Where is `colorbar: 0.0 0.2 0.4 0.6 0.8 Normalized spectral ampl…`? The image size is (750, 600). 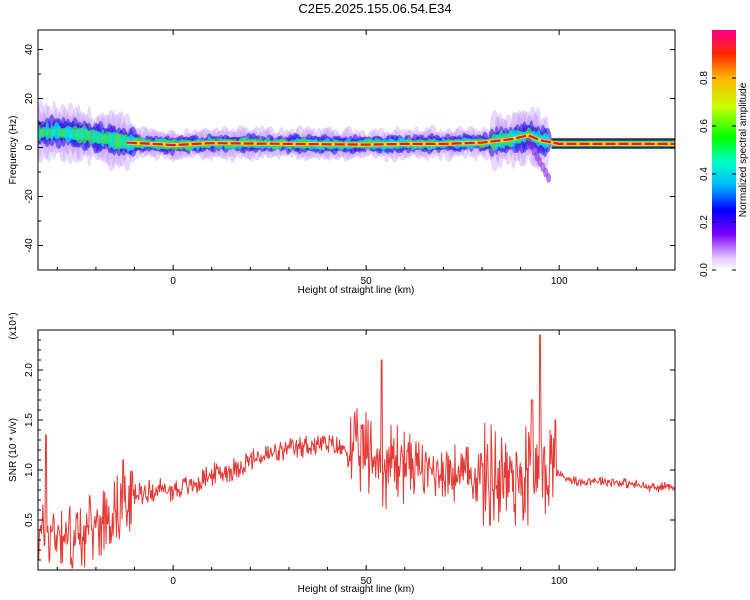 colorbar: 0.0 0.2 0.4 0.6 0.8 Normalized spectral ampl… is located at coordinates (724, 153).